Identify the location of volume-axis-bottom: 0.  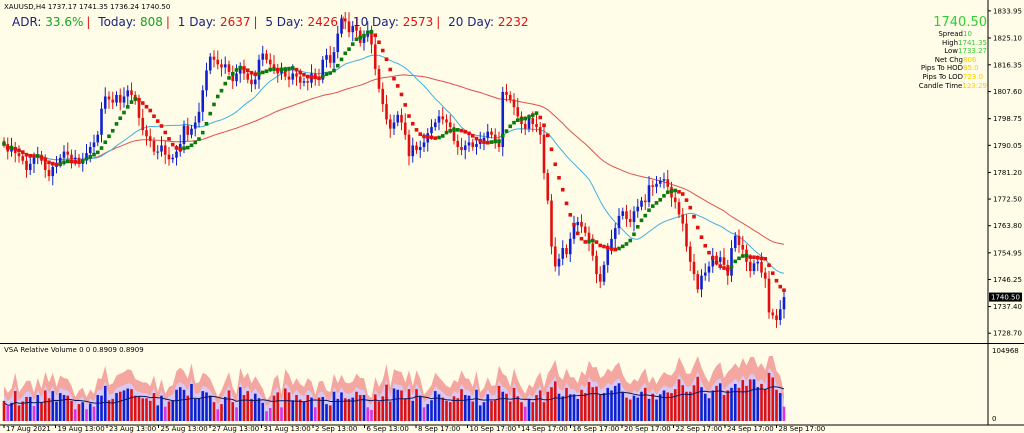
(994, 419).